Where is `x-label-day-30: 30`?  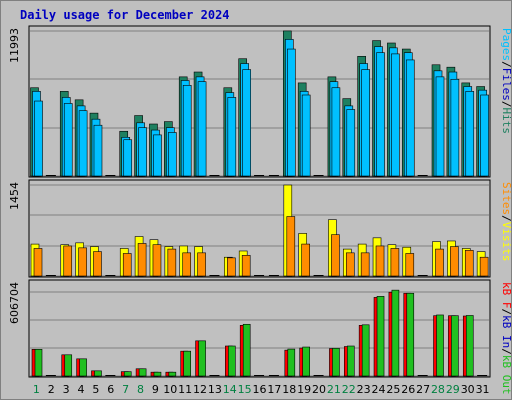
x-label-day-30: 30 is located at coordinates (468, 389).